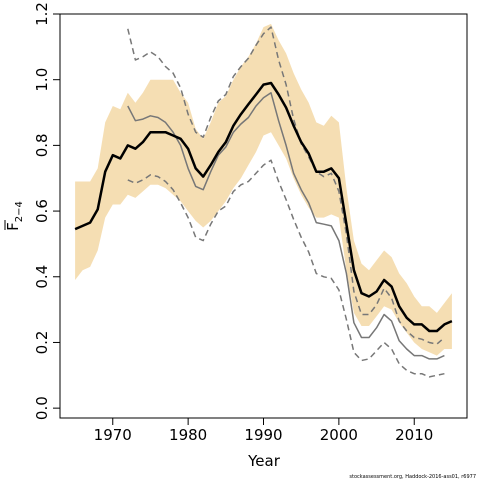 This screenshot has height=480, width=480. Describe the element at coordinates (339, 435) in the screenshot. I see `x-tick-label: 2000` at that location.